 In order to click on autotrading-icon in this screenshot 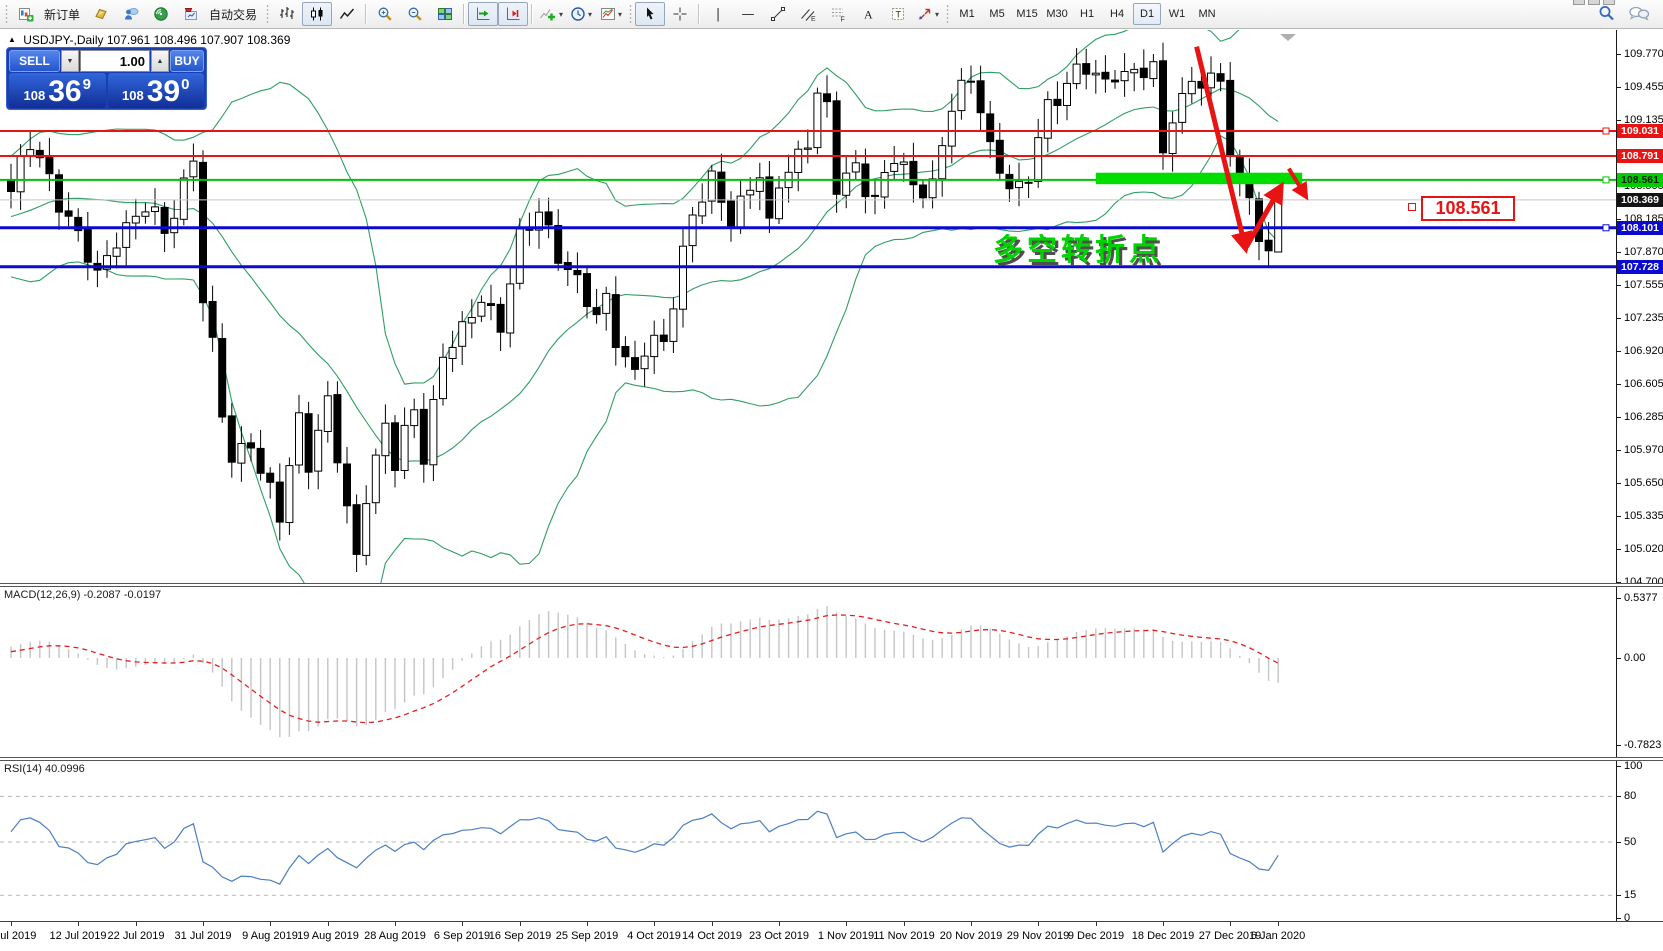, I will do `click(191, 14)`.